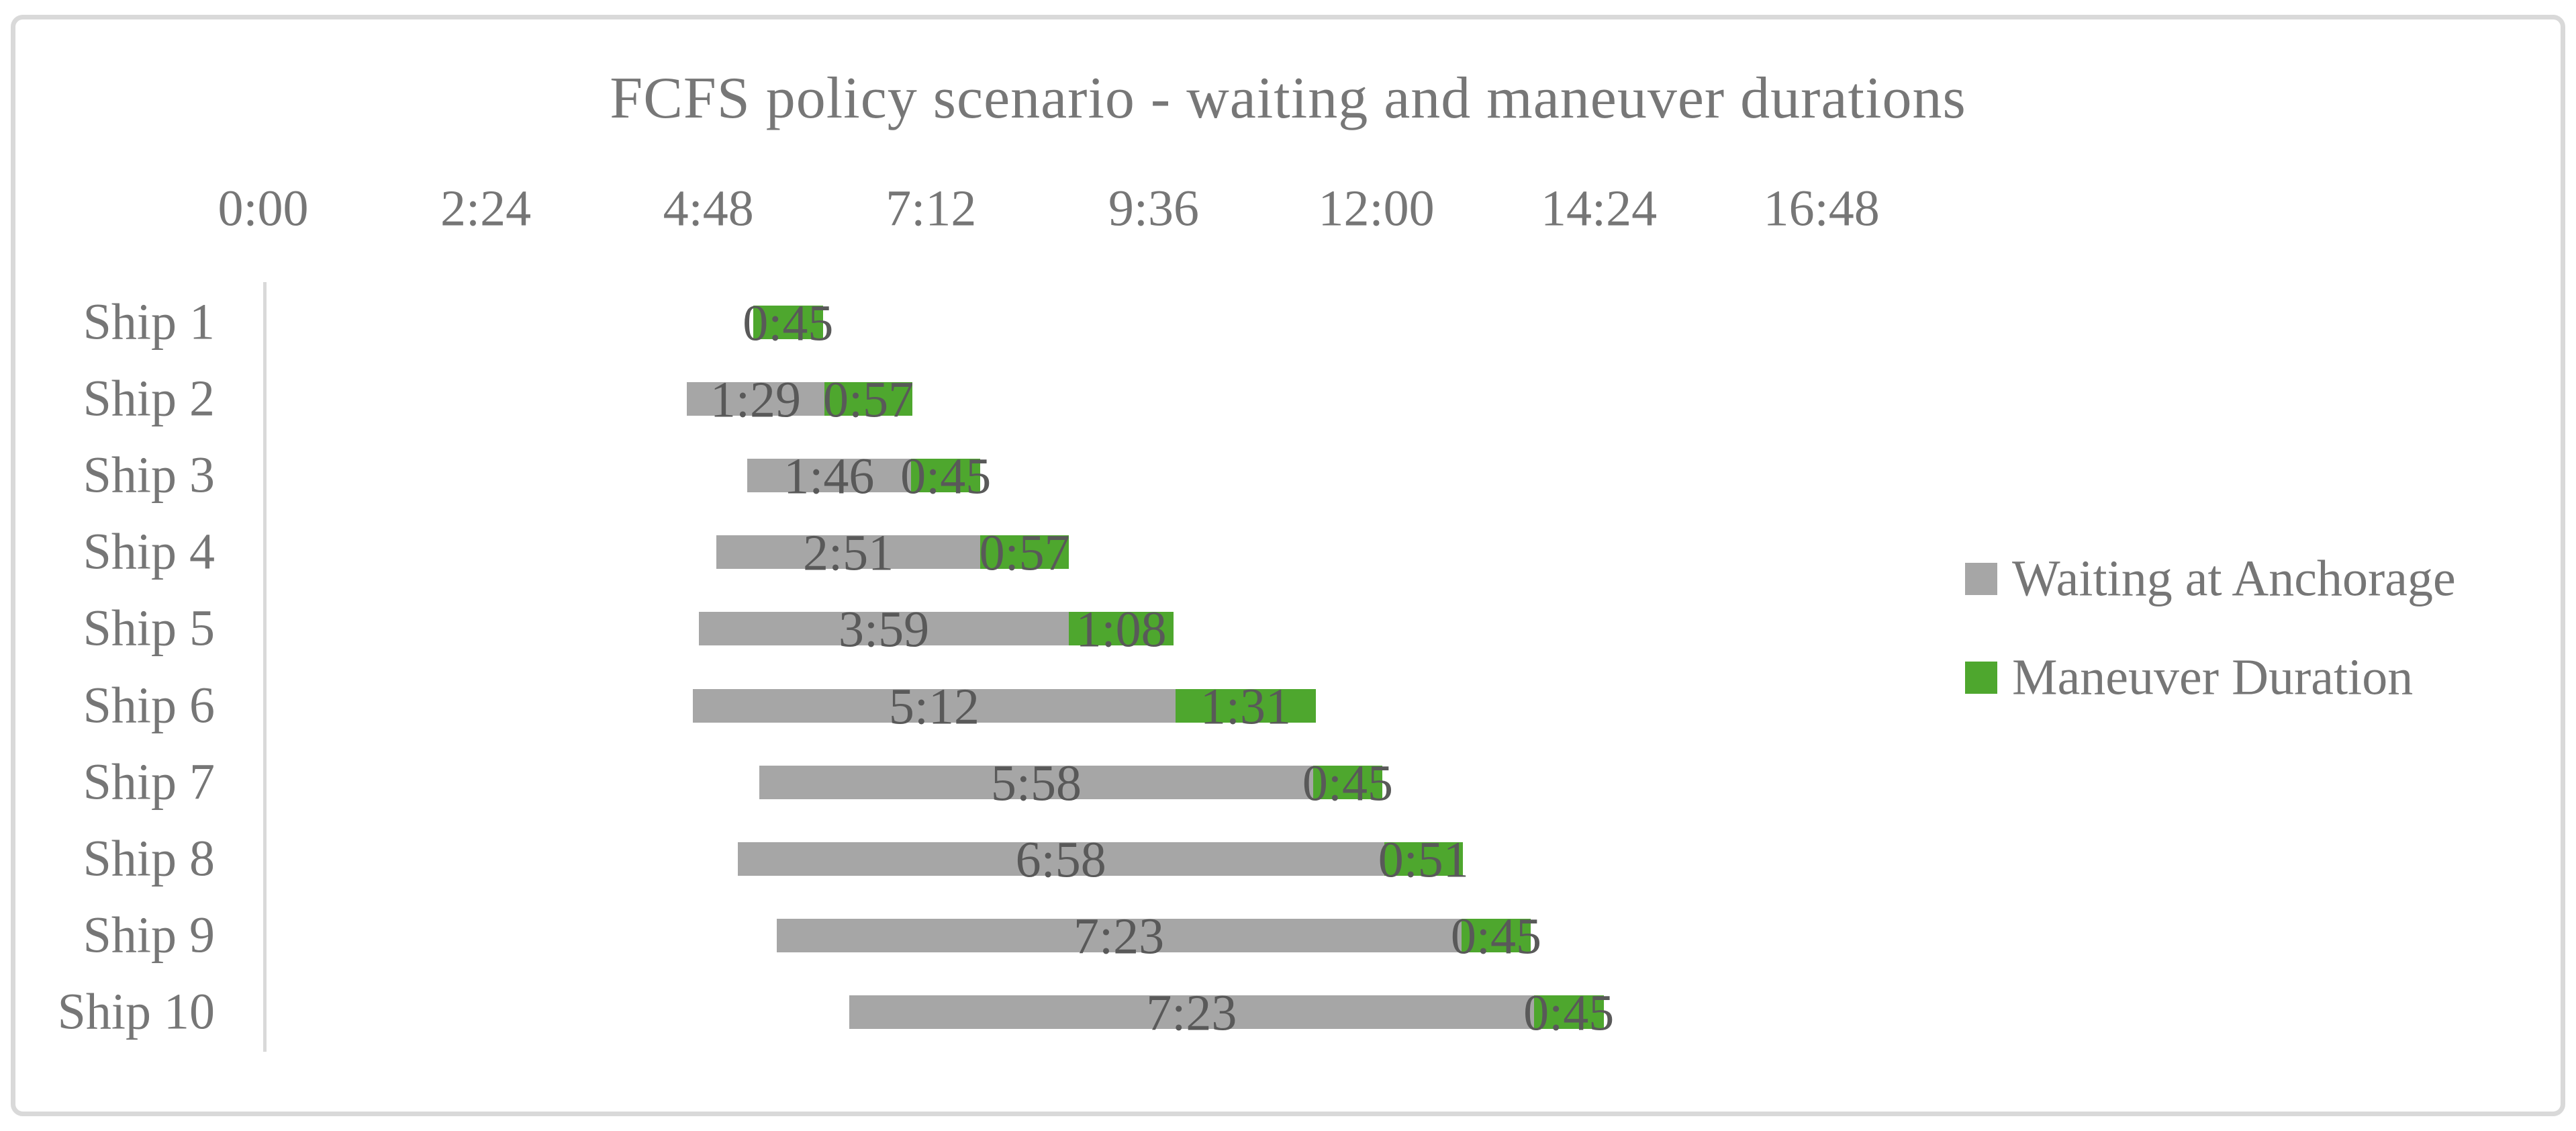 This screenshot has height=1131, width=2576. Describe the element at coordinates (486, 209) in the screenshot. I see `x-tick-label-2-24: 2:24` at that location.